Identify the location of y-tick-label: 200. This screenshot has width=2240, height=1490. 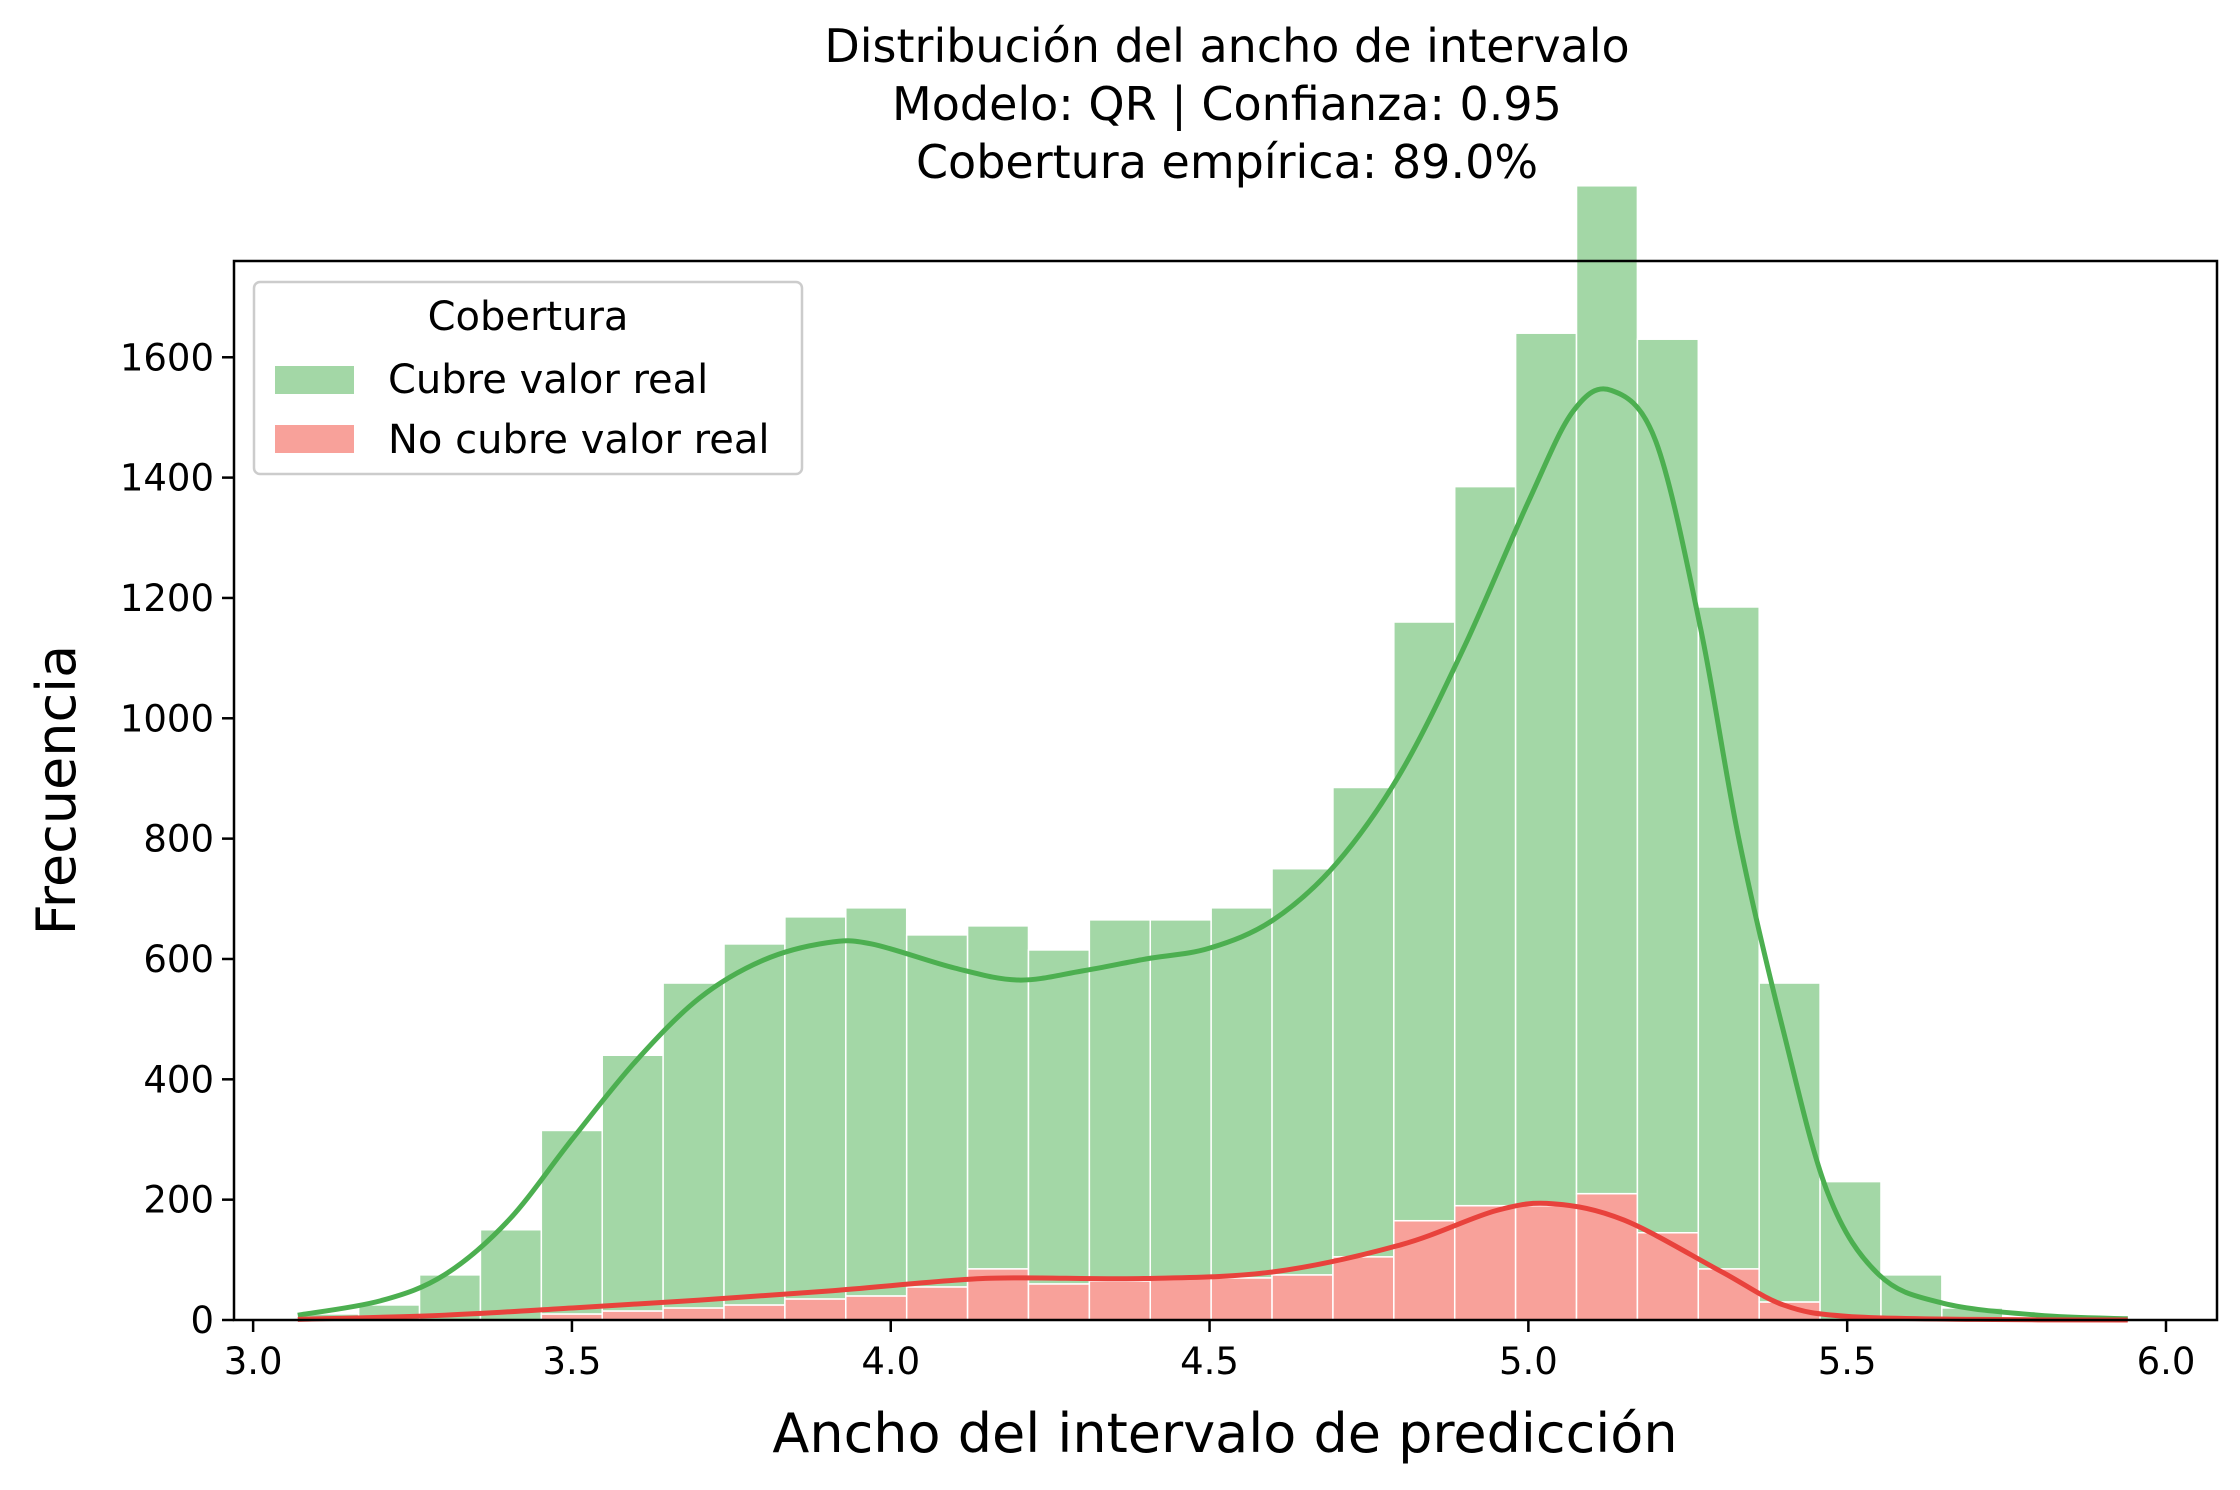
(178, 1200).